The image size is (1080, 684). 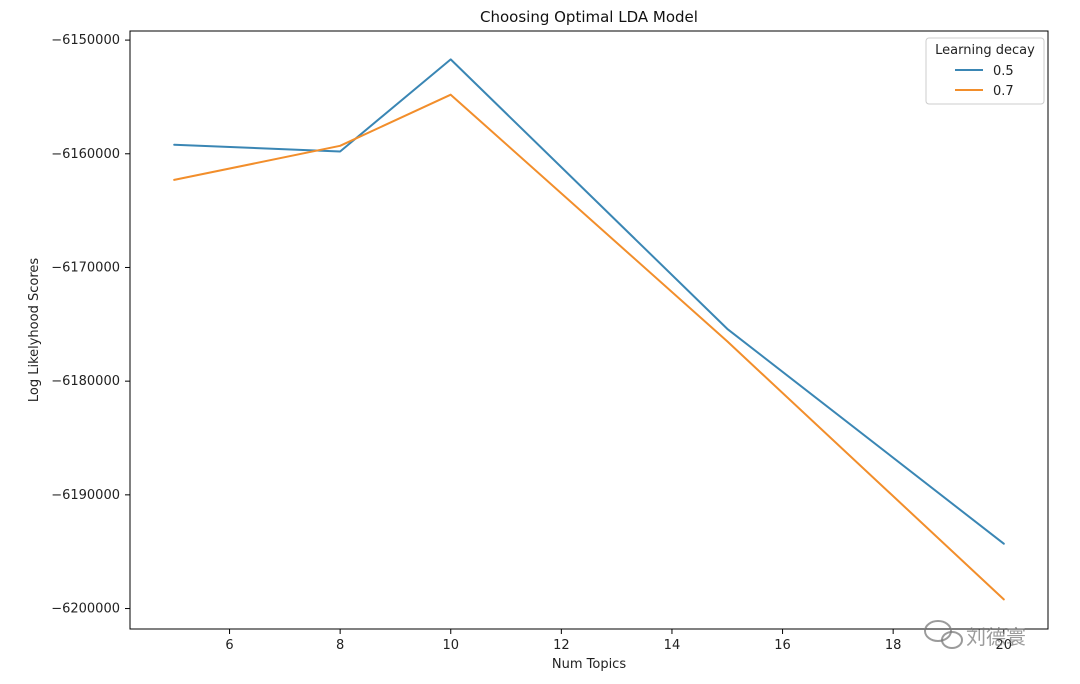 I want to click on legend: Learning decay 0.5 0.7, so click(x=985, y=71).